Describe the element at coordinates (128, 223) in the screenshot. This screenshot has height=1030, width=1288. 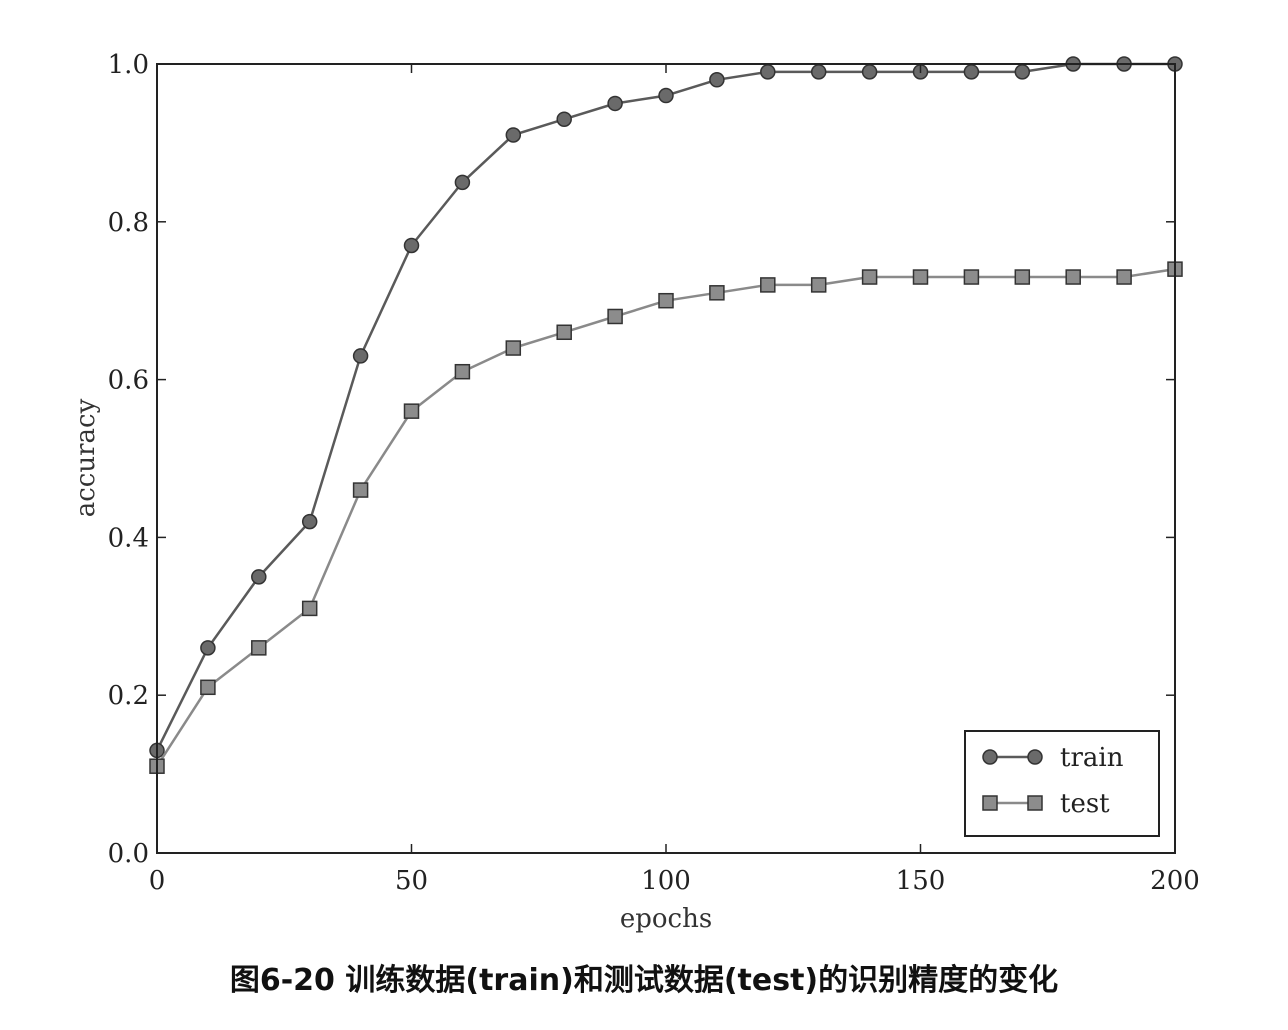
I see `y-tick-label: 0.8` at that location.